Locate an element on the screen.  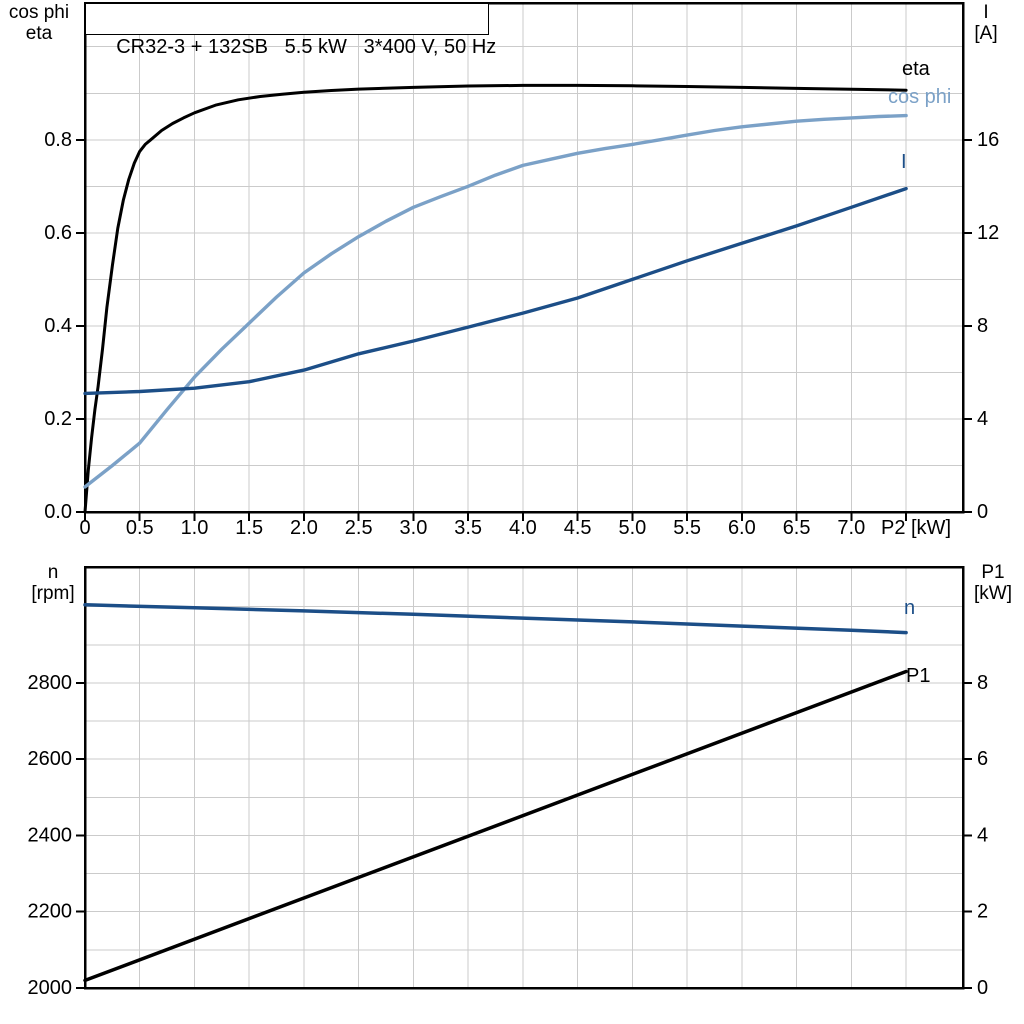
tick-label-x: 4.0 is located at coordinates (523, 528).